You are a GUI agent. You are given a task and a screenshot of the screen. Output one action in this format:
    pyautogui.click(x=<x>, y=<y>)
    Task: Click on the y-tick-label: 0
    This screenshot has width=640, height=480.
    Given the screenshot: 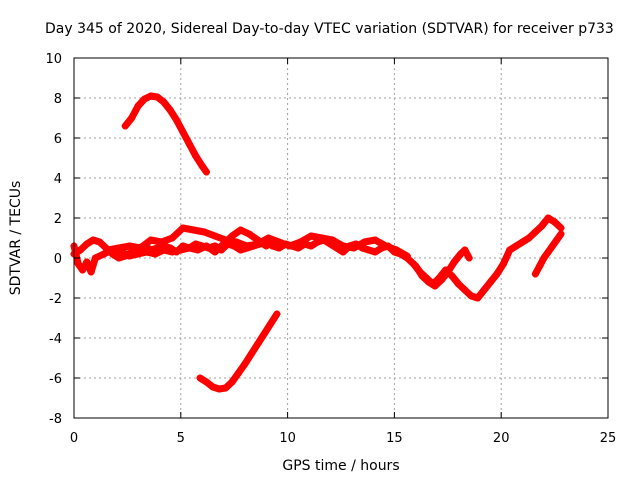 What is the action you would take?
    pyautogui.click(x=58, y=259)
    